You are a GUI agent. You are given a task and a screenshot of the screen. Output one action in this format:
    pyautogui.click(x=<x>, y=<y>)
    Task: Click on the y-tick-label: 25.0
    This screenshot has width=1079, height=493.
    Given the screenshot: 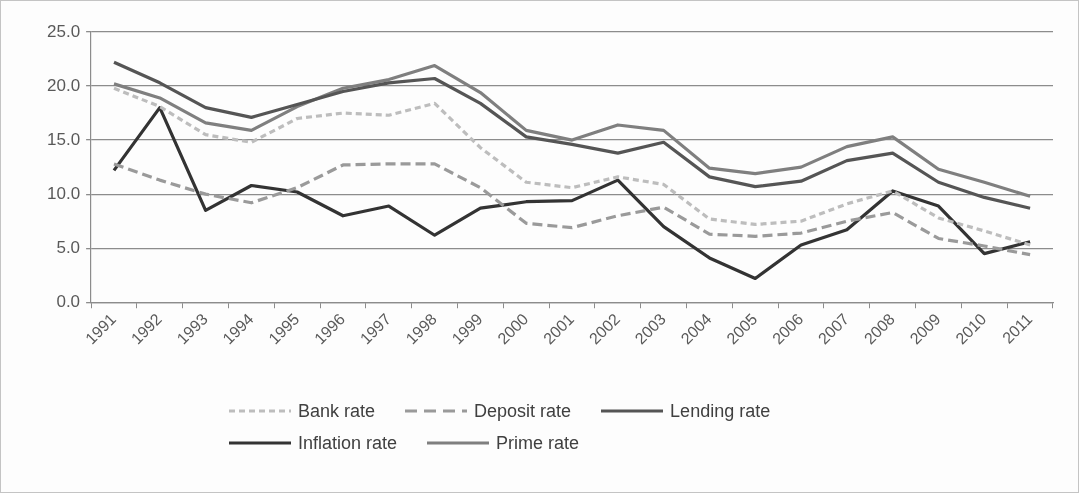 What is the action you would take?
    pyautogui.click(x=63, y=31)
    